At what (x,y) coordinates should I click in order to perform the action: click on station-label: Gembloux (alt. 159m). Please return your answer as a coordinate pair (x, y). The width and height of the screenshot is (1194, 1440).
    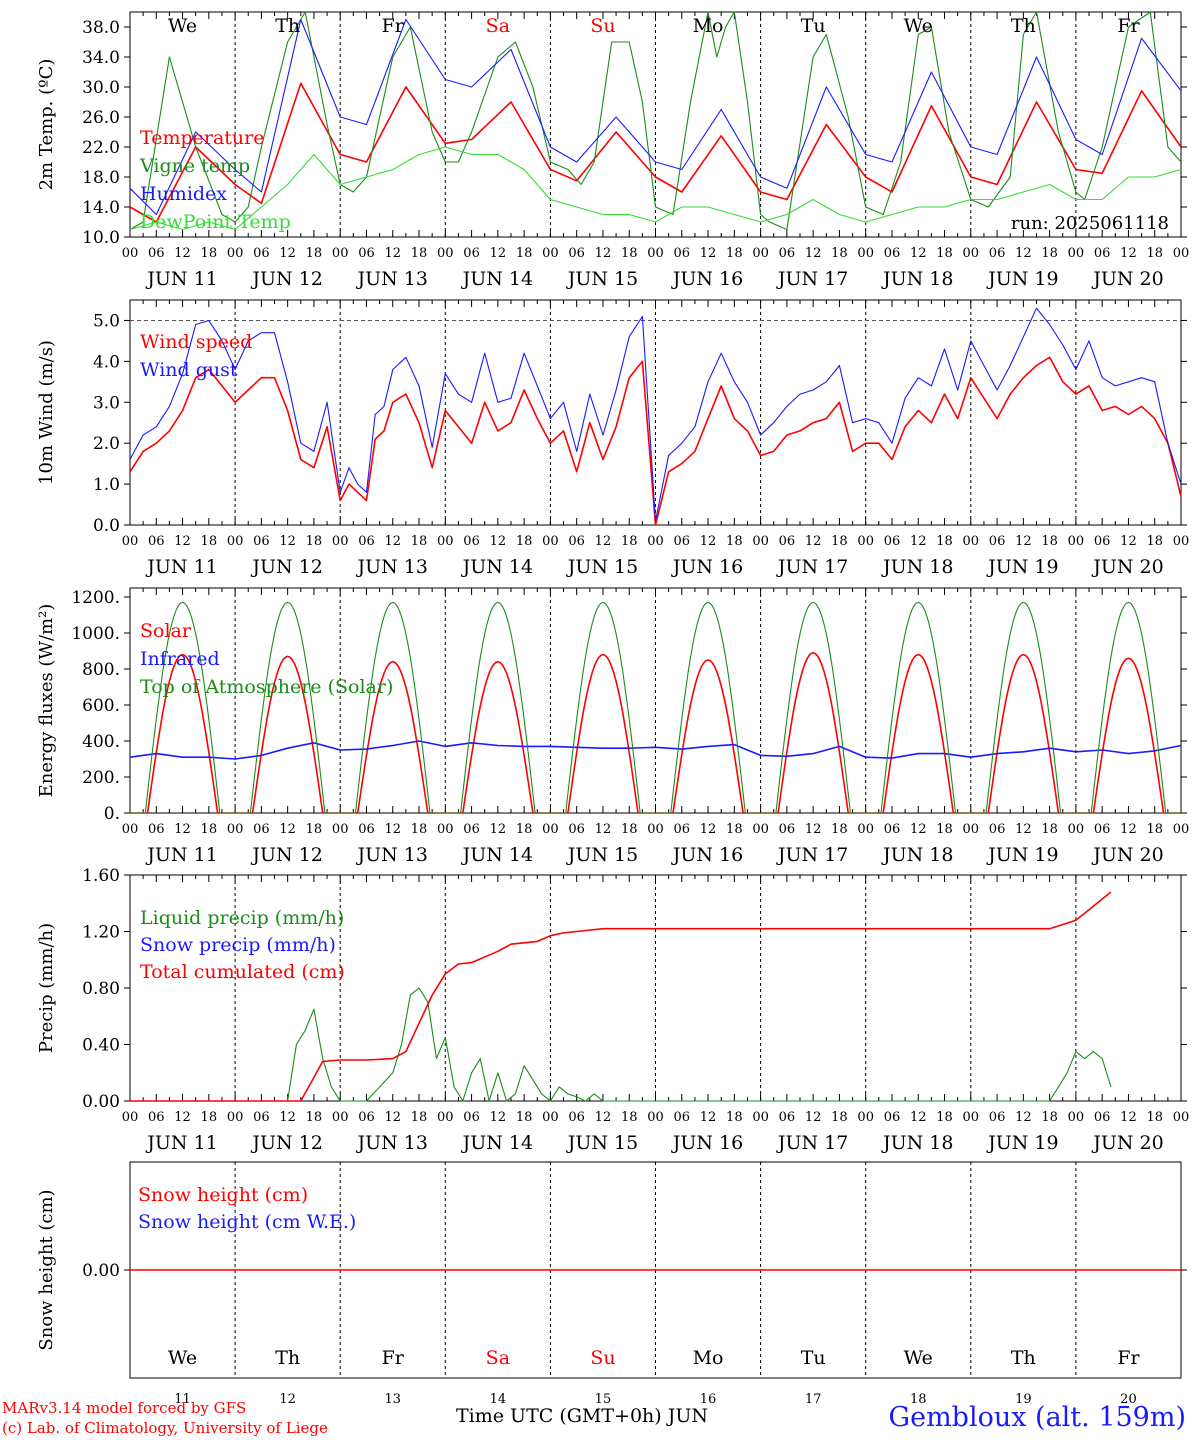
    Looking at the image, I should click on (1037, 1417).